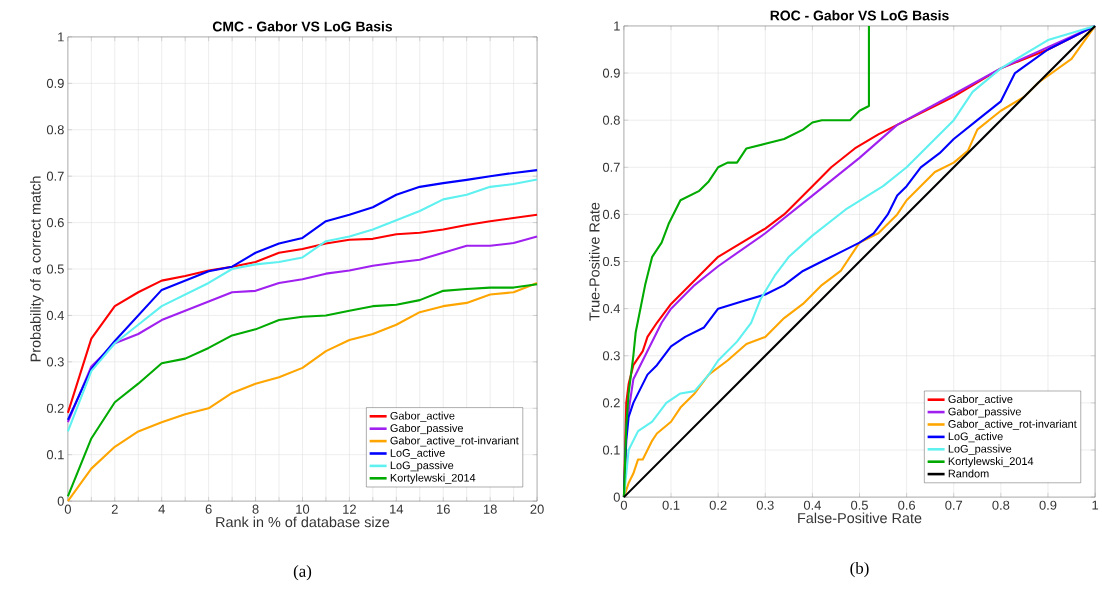 The image size is (1102, 602). Describe the element at coordinates (302, 26) in the screenshot. I see `chart-title: CMC - Gabor VS LoG Basis` at that location.